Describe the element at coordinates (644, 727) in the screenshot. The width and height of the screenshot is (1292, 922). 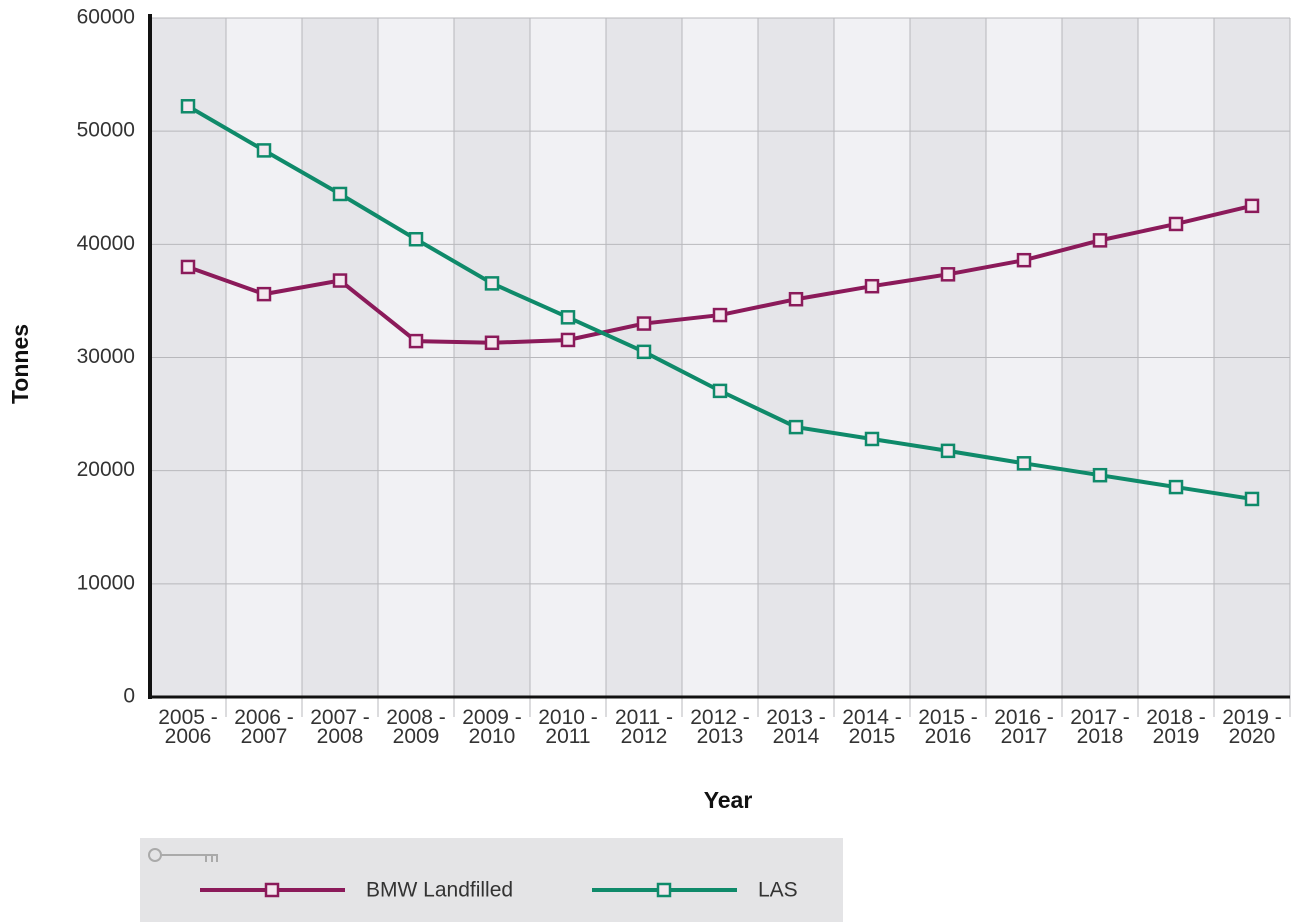
I see `x-tick-label: 2011 - 2012` at that location.